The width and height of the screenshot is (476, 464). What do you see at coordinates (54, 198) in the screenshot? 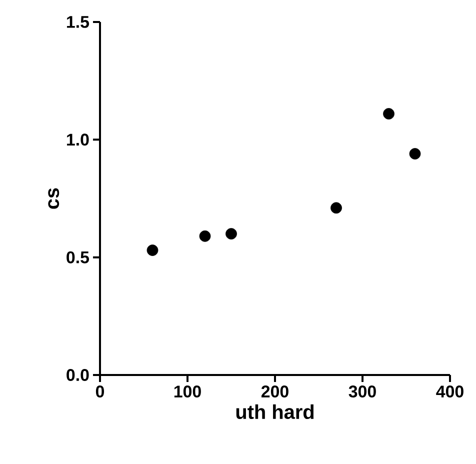
I see `y-axis-title: cs` at bounding box center [54, 198].